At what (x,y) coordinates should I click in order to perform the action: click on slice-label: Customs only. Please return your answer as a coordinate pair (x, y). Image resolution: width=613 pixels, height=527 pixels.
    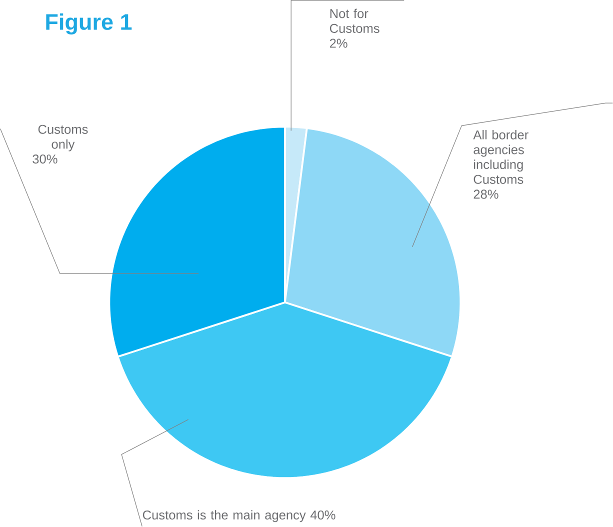
    Looking at the image, I should click on (63, 138).